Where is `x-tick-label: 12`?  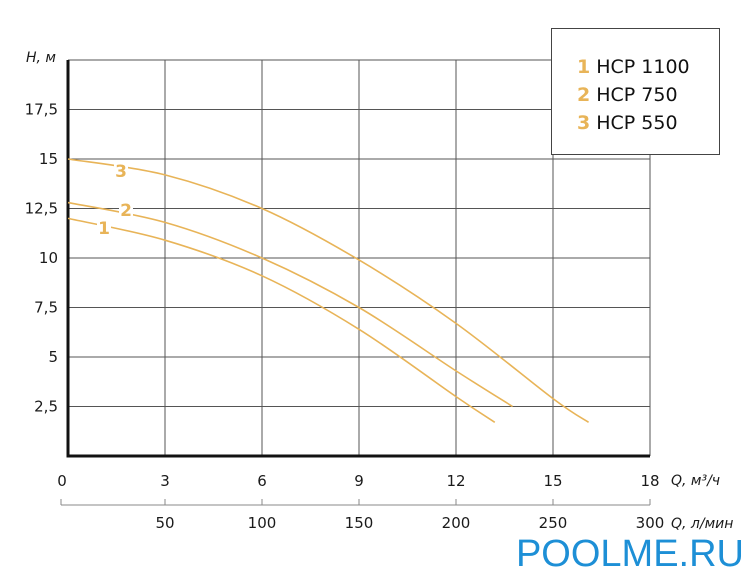 x-tick-label: 12 is located at coordinates (455, 481).